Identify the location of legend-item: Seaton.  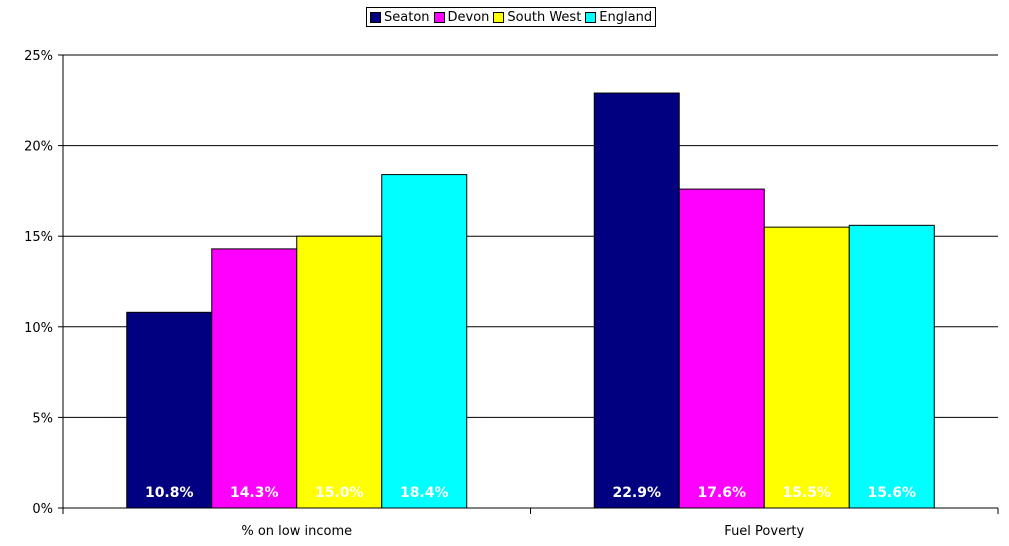
(400, 17).